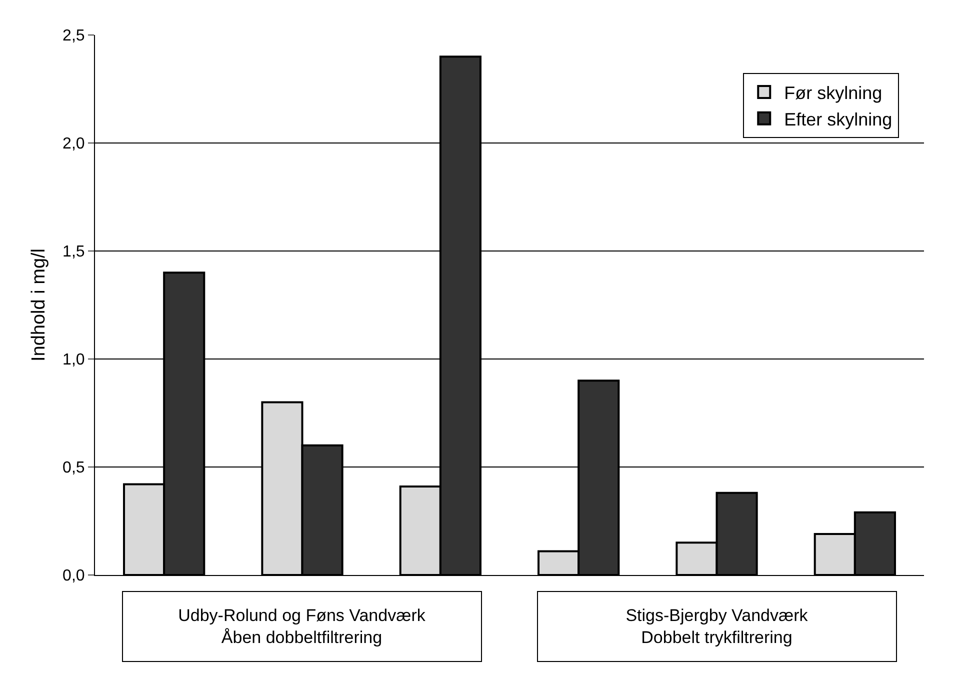 This screenshot has height=695, width=964. What do you see at coordinates (73, 144) in the screenshot?
I see `y-tick-label: 2,0` at bounding box center [73, 144].